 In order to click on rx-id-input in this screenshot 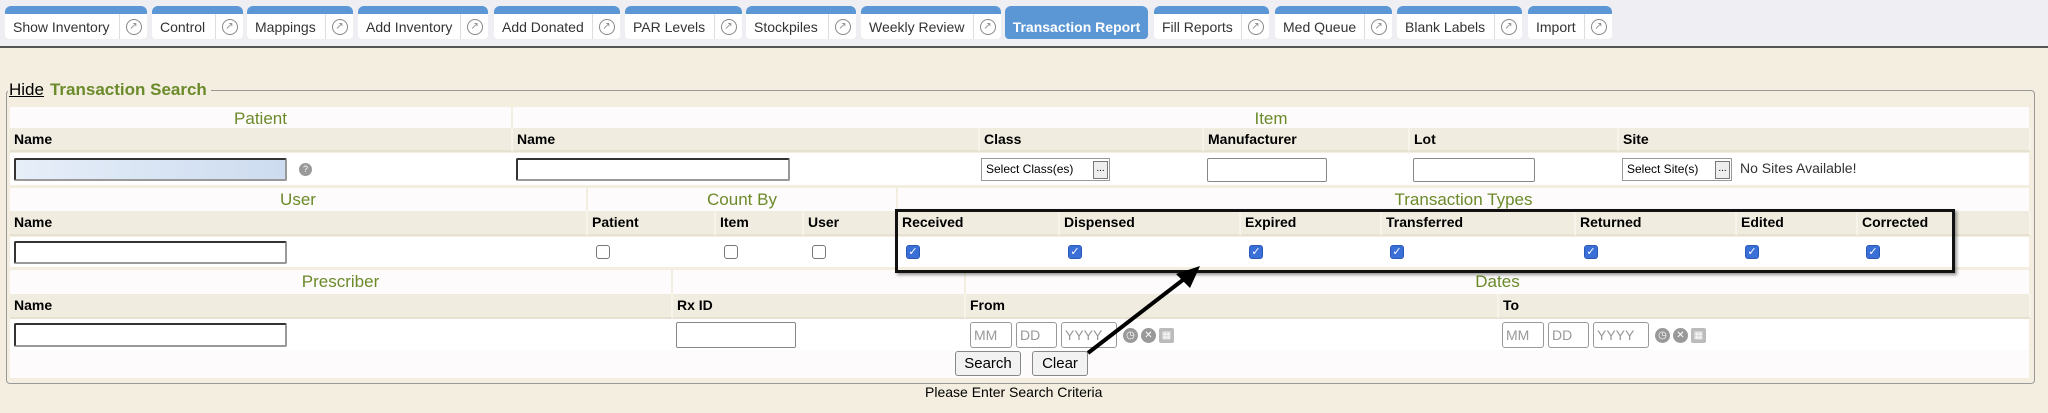, I will do `click(736, 335)`.